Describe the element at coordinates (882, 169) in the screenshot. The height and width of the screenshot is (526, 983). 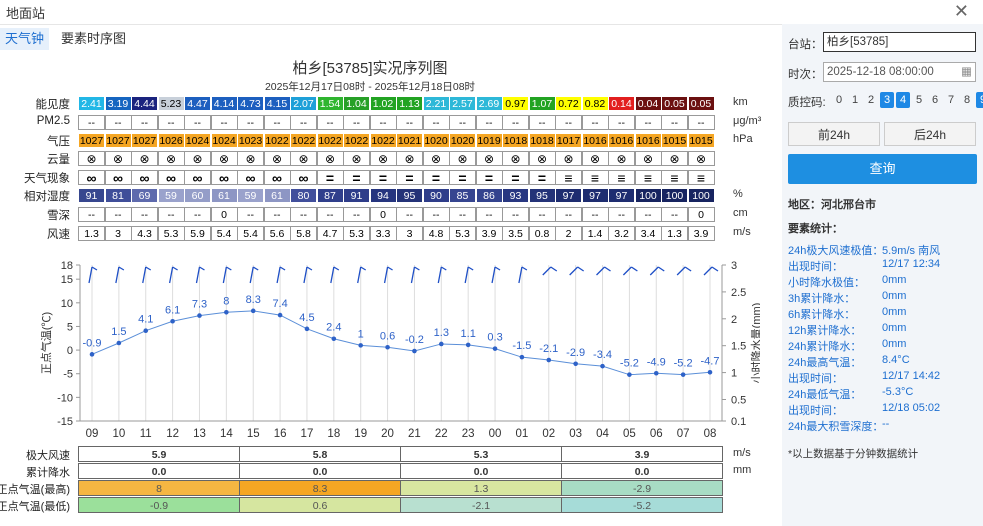
I see `query-button: 查询` at that location.